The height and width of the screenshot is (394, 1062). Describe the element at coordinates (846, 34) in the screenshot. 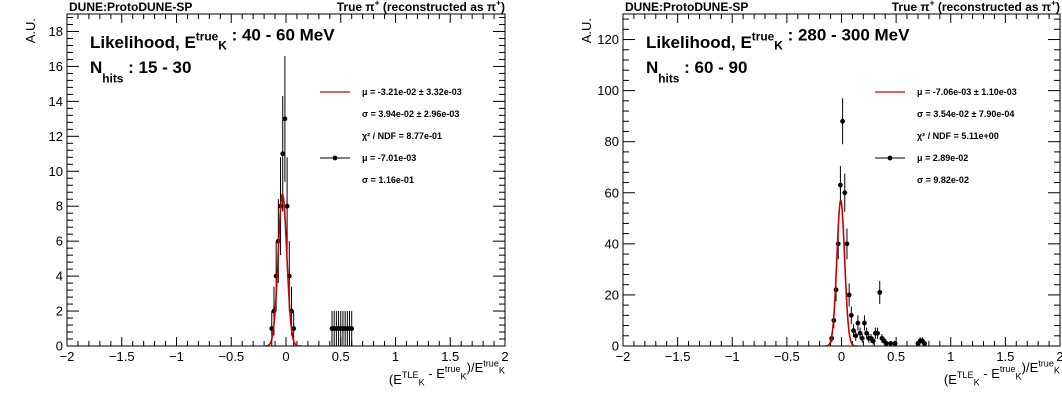

I see `energy-label-part: : 280 - 300 MeV` at that location.